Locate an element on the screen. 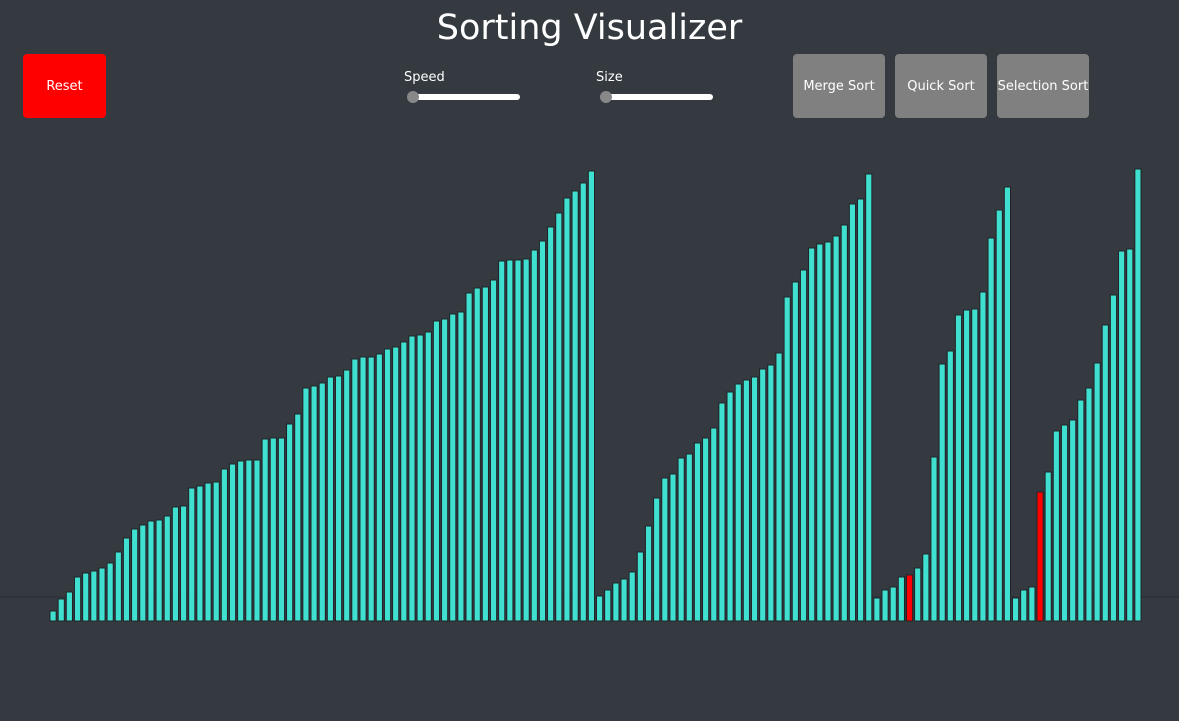  size-label: Size is located at coordinates (609, 77).